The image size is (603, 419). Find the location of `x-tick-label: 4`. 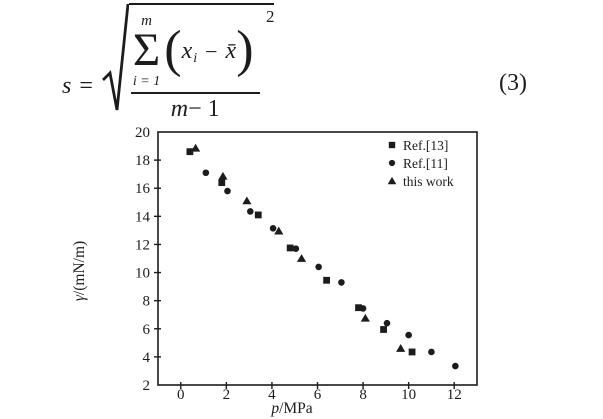

x-tick-label: 4 is located at coordinates (272, 395).